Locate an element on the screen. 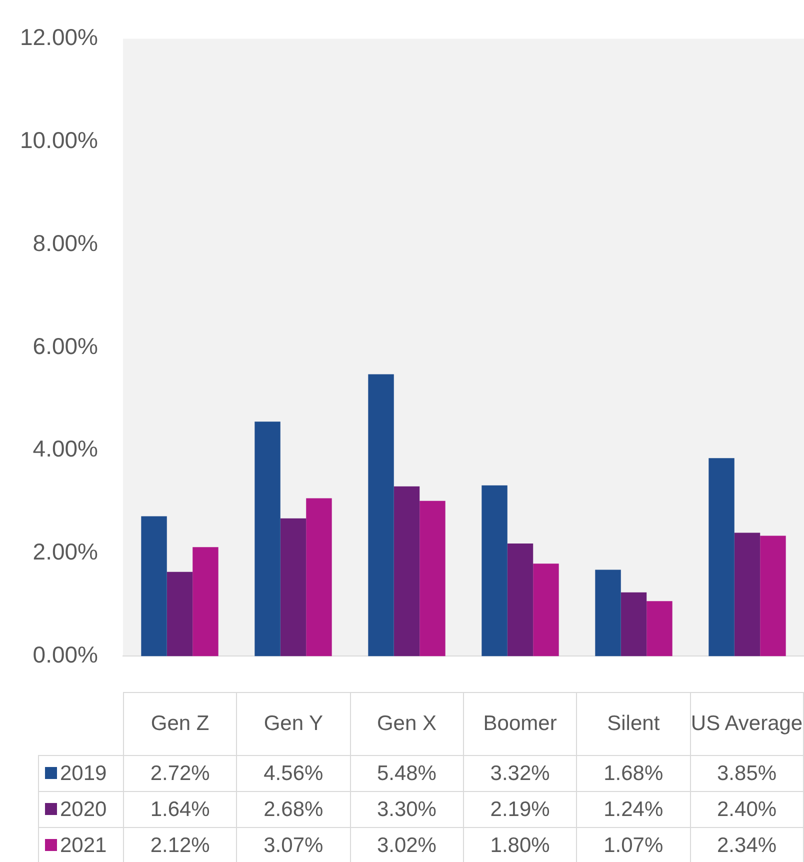  data-label: 4.56% is located at coordinates (293, 774).